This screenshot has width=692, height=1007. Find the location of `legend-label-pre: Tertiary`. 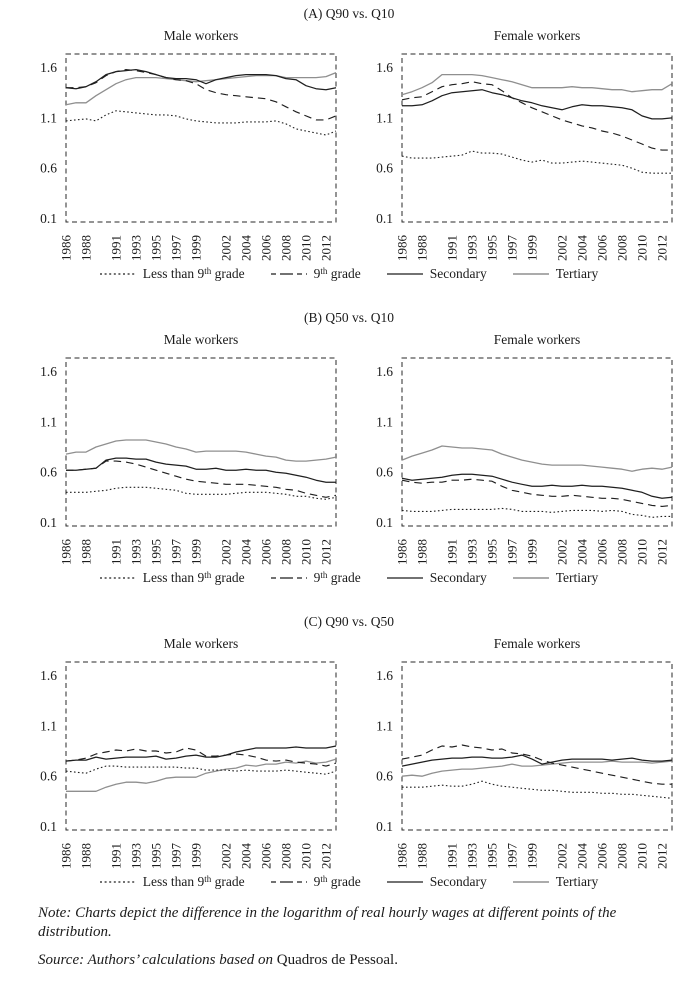

legend-label-pre: Tertiary is located at coordinates (577, 881).